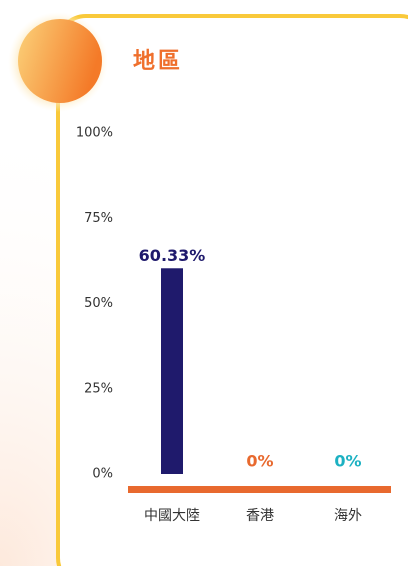  I want to click on sun-icon, so click(60, 61).